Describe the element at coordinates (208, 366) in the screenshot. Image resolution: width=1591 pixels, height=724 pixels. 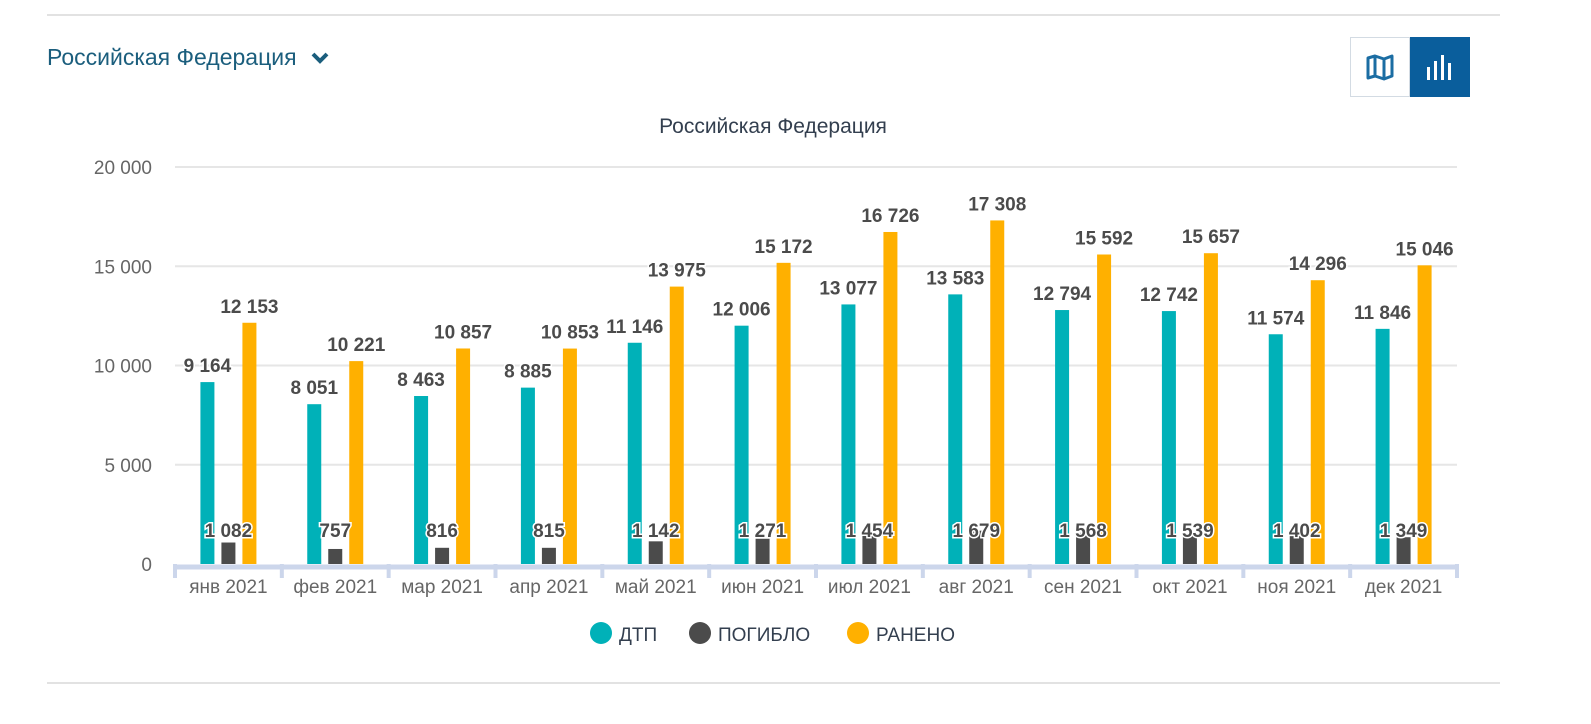
I see `data-label: 9 164` at that location.